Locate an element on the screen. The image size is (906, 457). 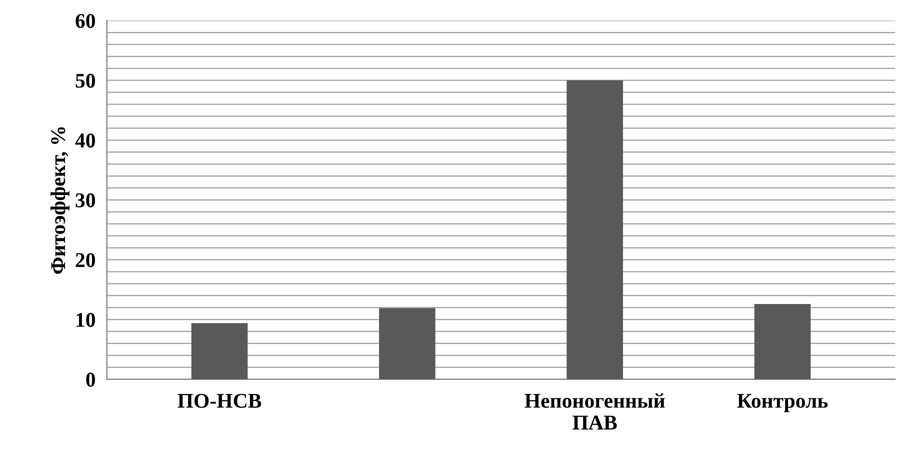
y-tick-label: 40 is located at coordinates (85, 141).